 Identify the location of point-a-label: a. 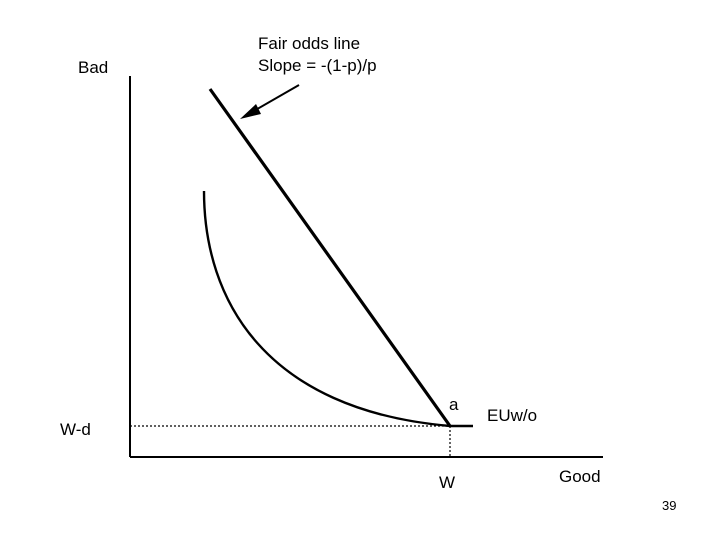
(454, 404).